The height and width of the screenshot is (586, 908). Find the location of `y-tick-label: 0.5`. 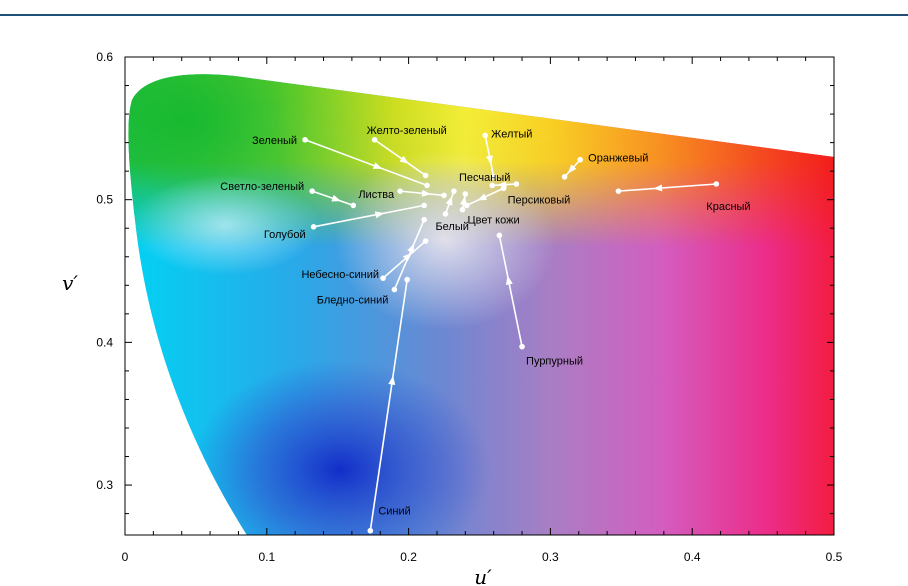

y-tick-label: 0.5 is located at coordinates (104, 200).